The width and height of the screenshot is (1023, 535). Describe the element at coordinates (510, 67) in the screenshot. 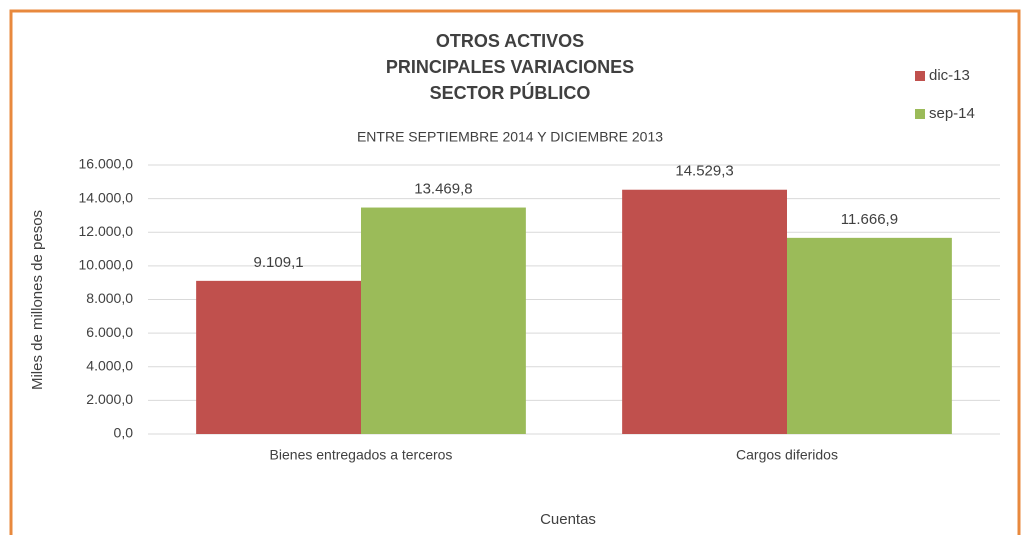

I see `chart-title: PRINCIPALES VARIACIONES` at that location.